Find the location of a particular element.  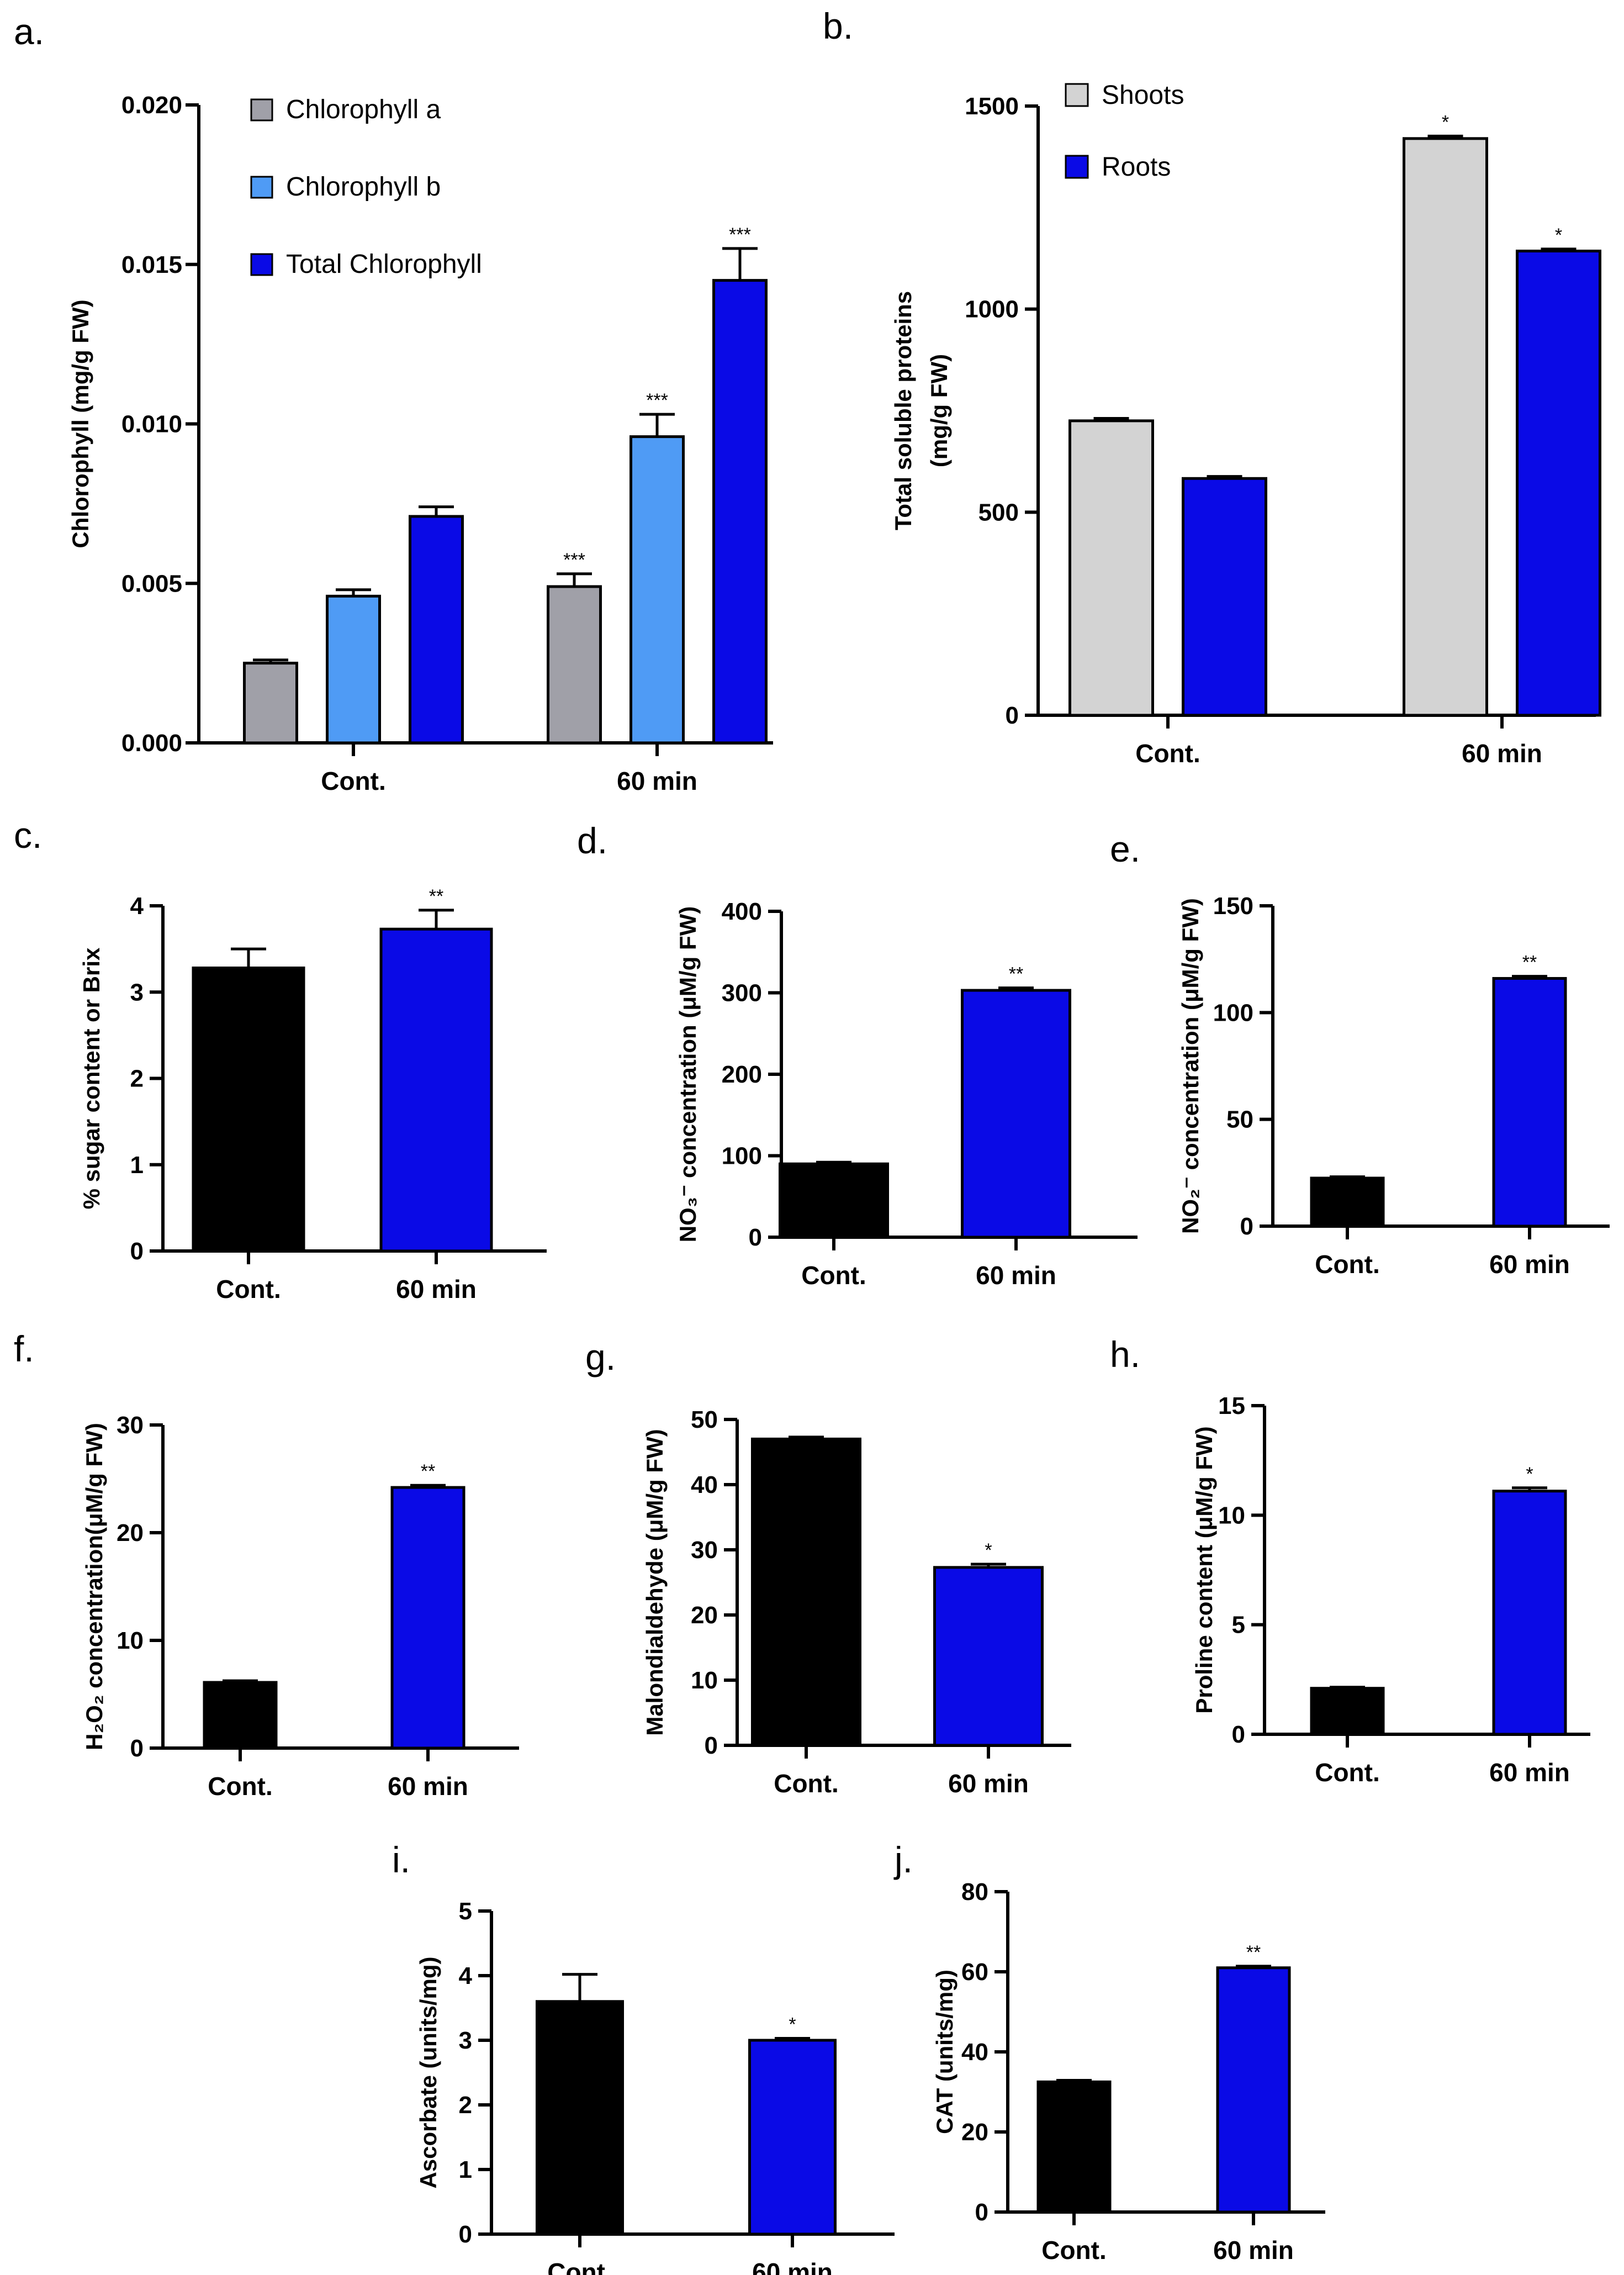

error-bar-c is located at coordinates (249, 958).